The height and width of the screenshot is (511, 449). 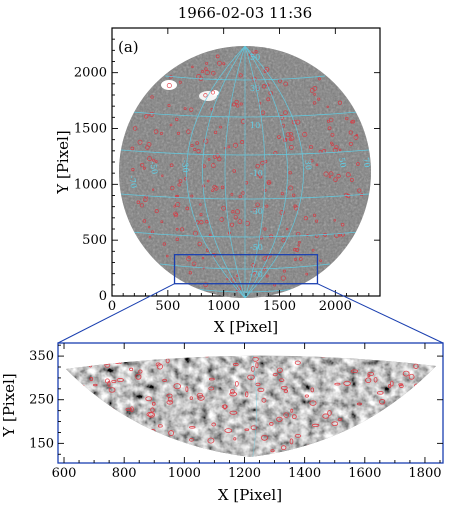 I want to click on svg-text: -10, so click(x=256, y=173).